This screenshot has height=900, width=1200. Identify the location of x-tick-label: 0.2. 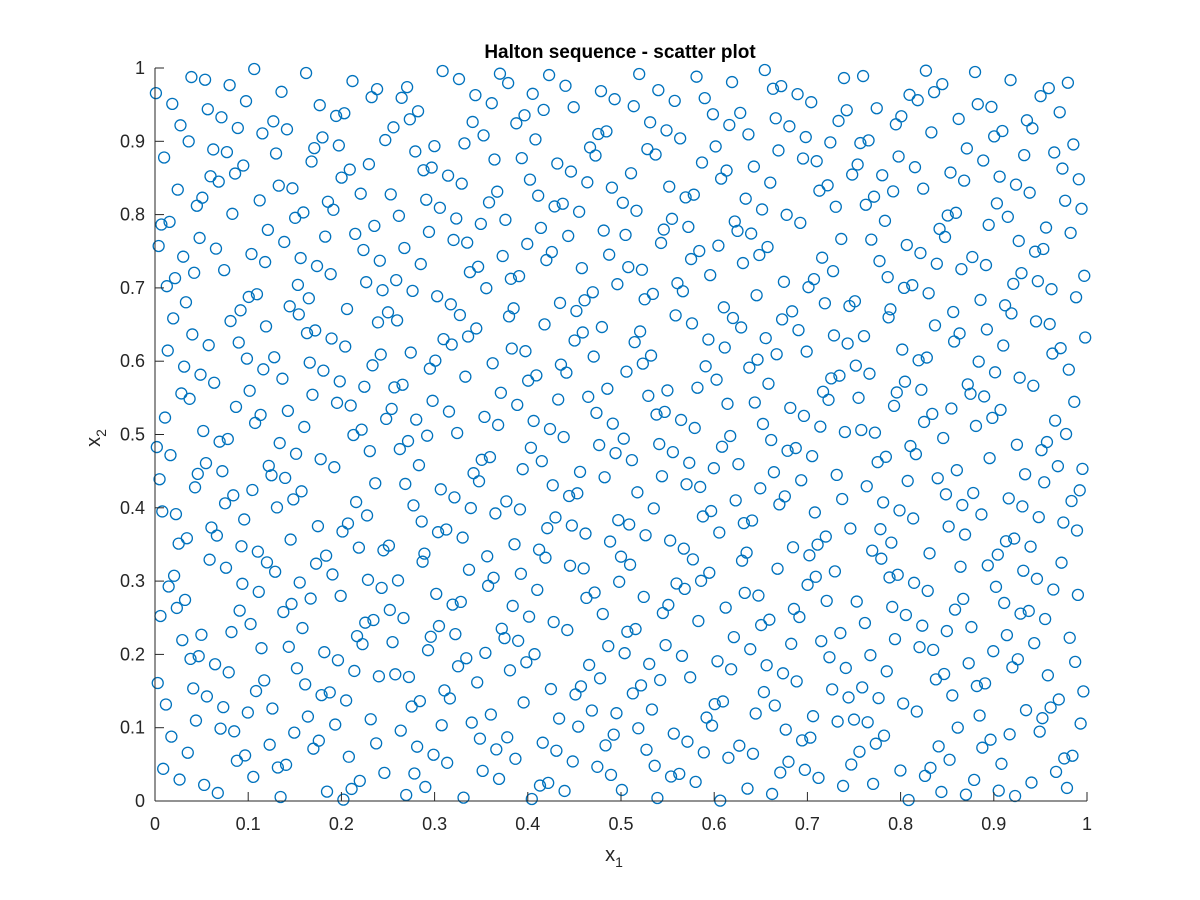
(341, 824).